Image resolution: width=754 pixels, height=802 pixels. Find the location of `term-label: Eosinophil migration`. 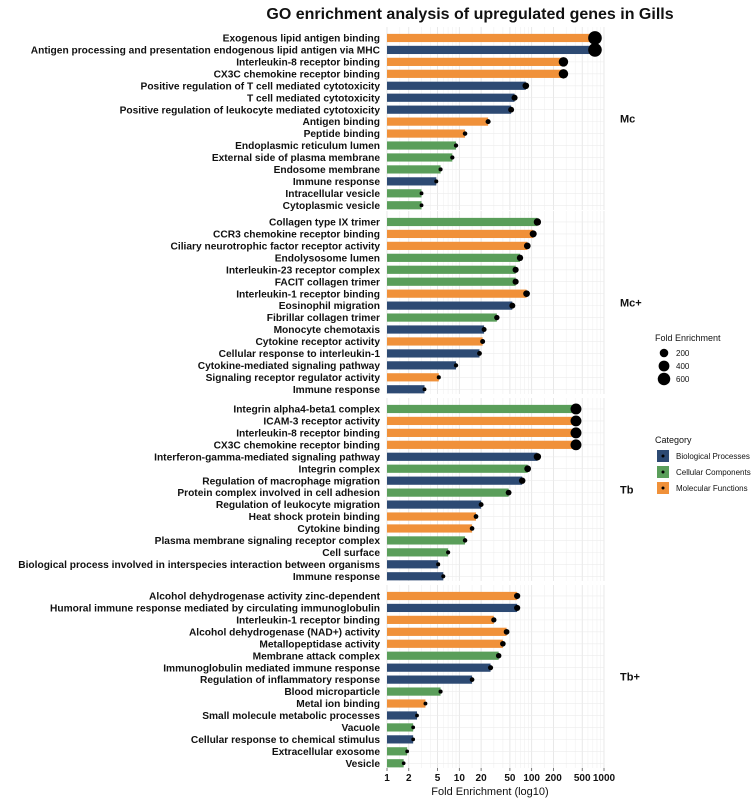

term-label: Eosinophil migration is located at coordinates (329, 306).